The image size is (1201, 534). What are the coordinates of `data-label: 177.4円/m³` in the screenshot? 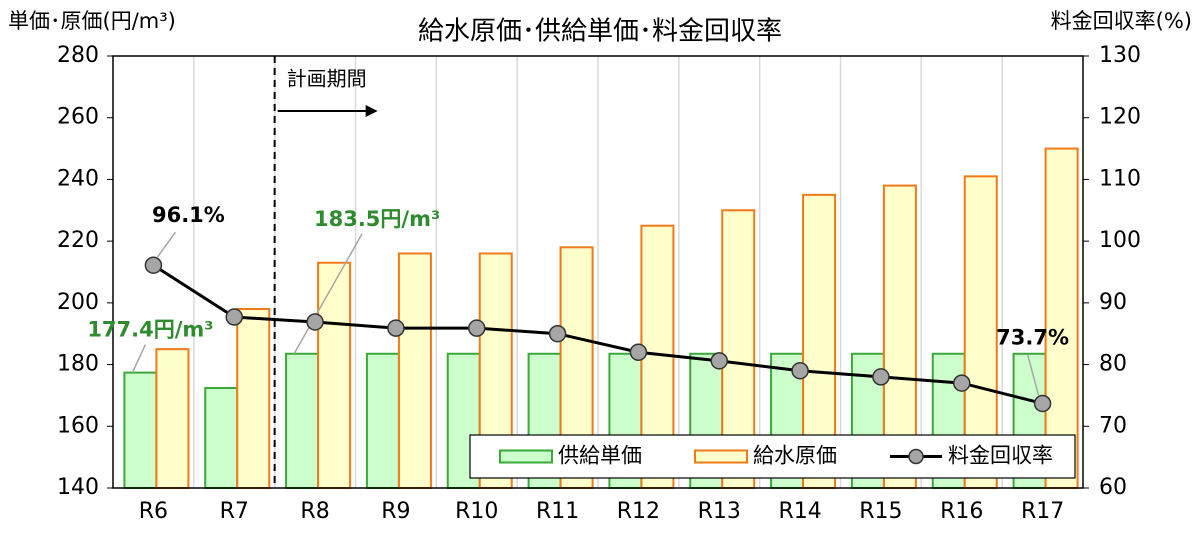 It's located at (150, 330).